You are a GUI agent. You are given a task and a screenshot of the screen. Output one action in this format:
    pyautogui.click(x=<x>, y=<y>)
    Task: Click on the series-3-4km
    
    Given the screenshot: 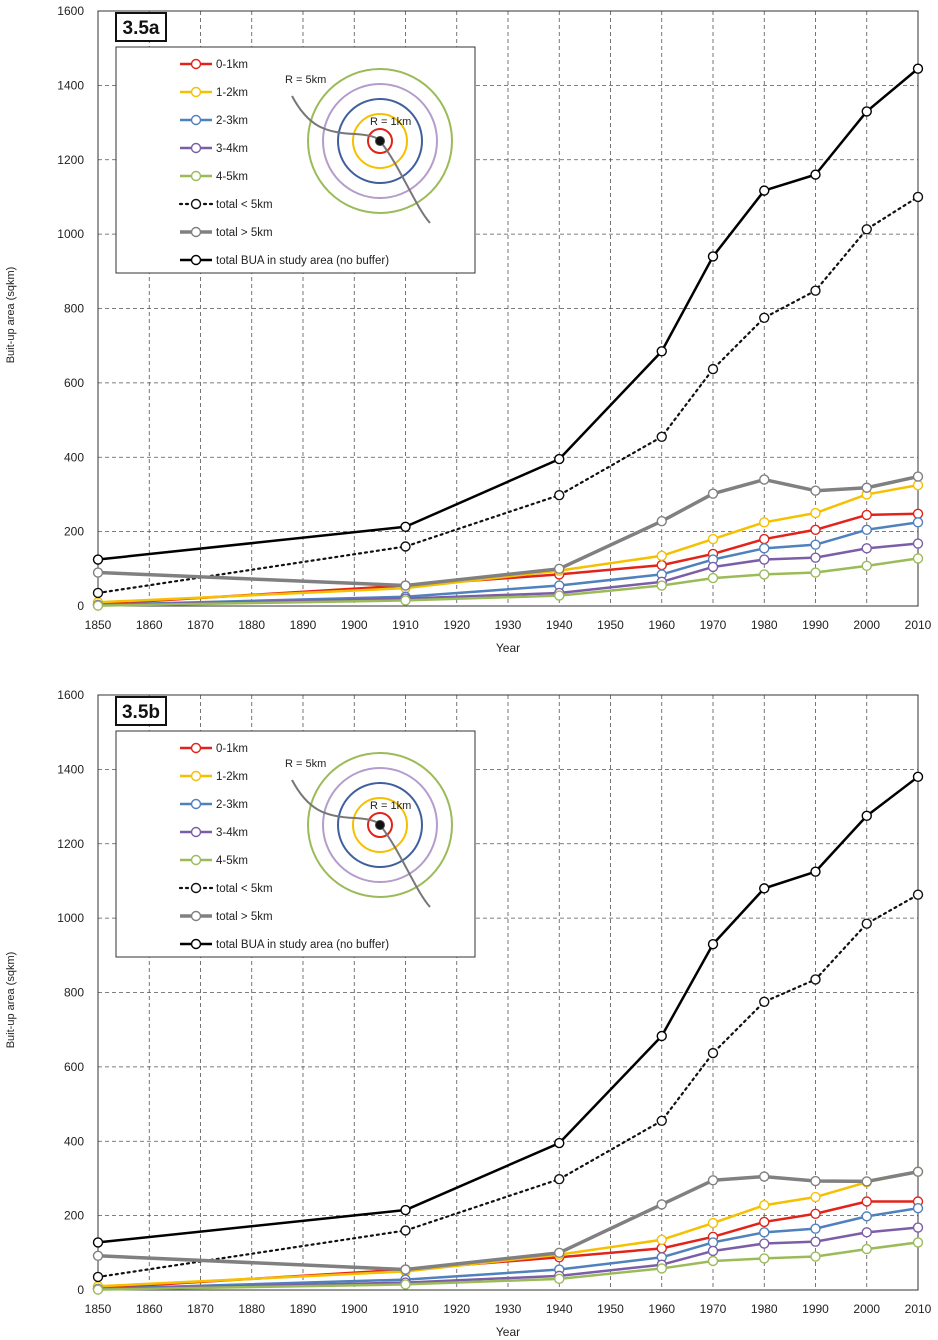 What is the action you would take?
    pyautogui.click(x=508, y=574)
    